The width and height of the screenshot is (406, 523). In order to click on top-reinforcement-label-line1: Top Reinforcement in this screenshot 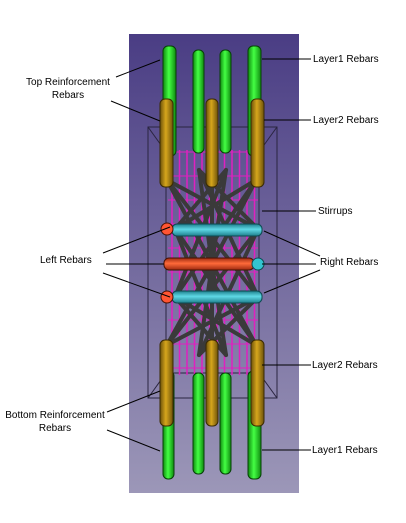, I will do `click(68, 82)`.